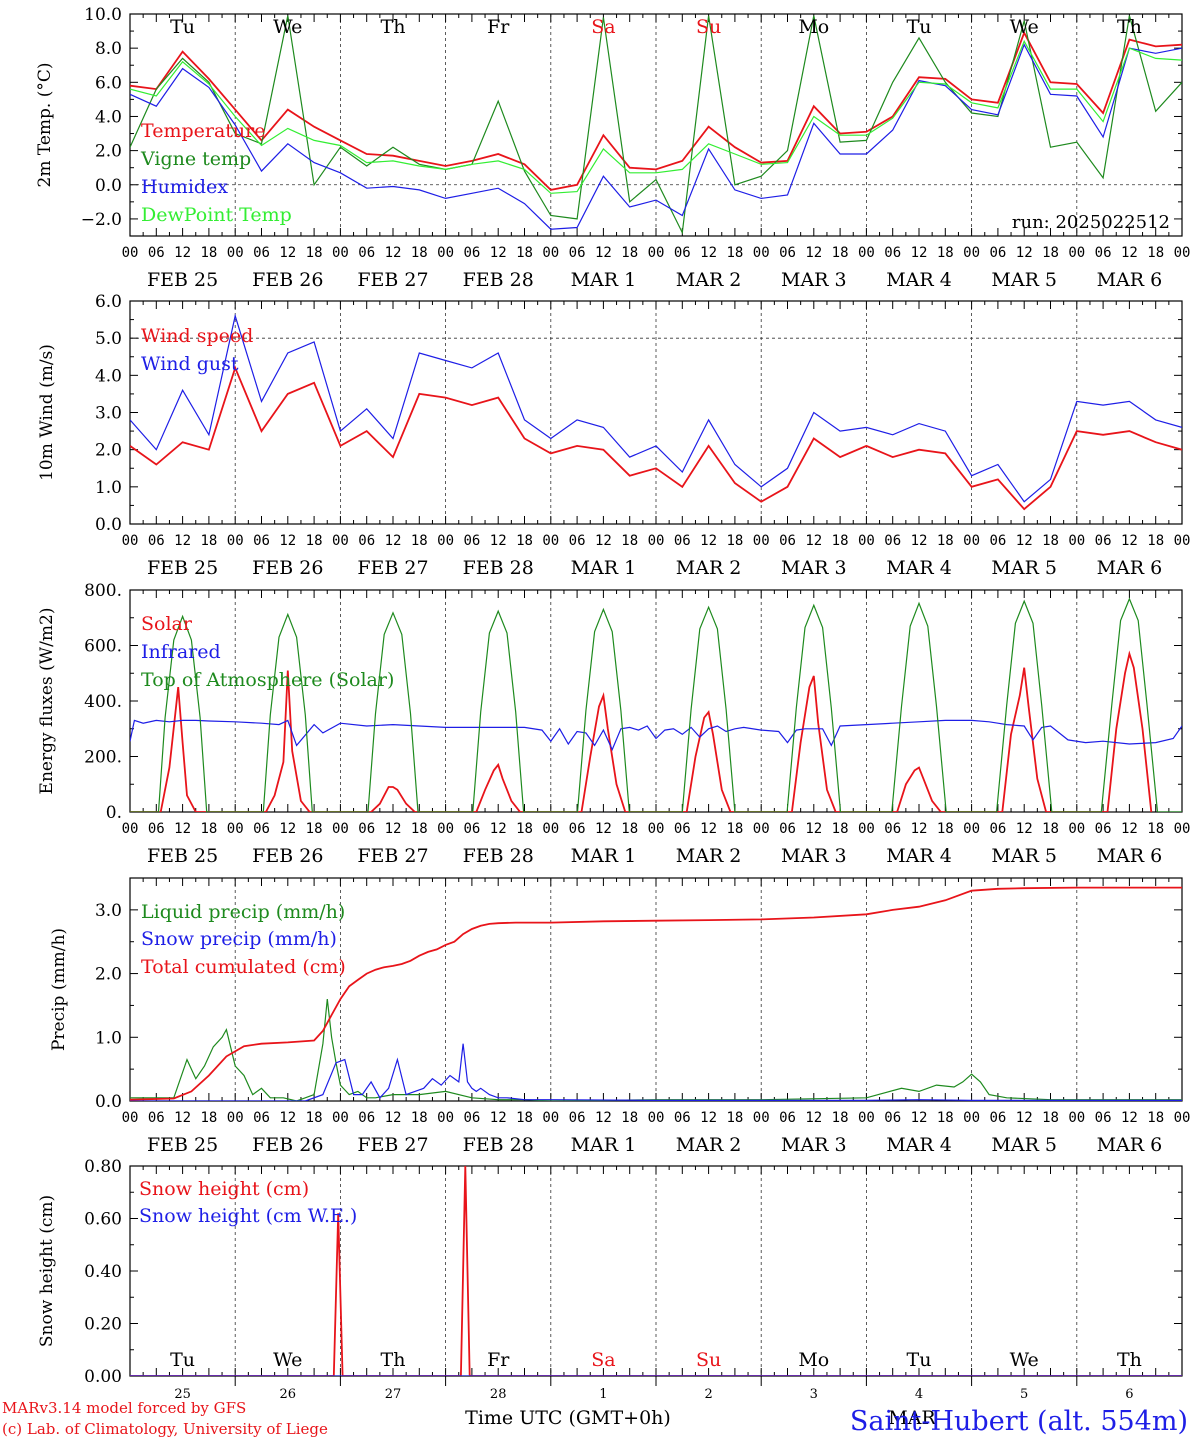 Image resolution: width=1194 pixels, height=1440 pixels. I want to click on y-tick-label: 3.0, so click(108, 414).